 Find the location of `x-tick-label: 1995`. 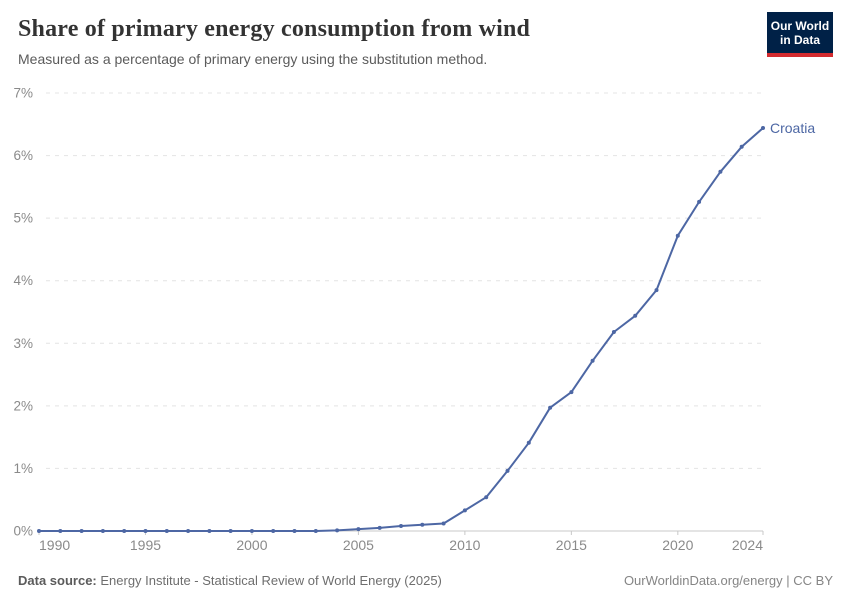

x-tick-label: 1995 is located at coordinates (145, 545).